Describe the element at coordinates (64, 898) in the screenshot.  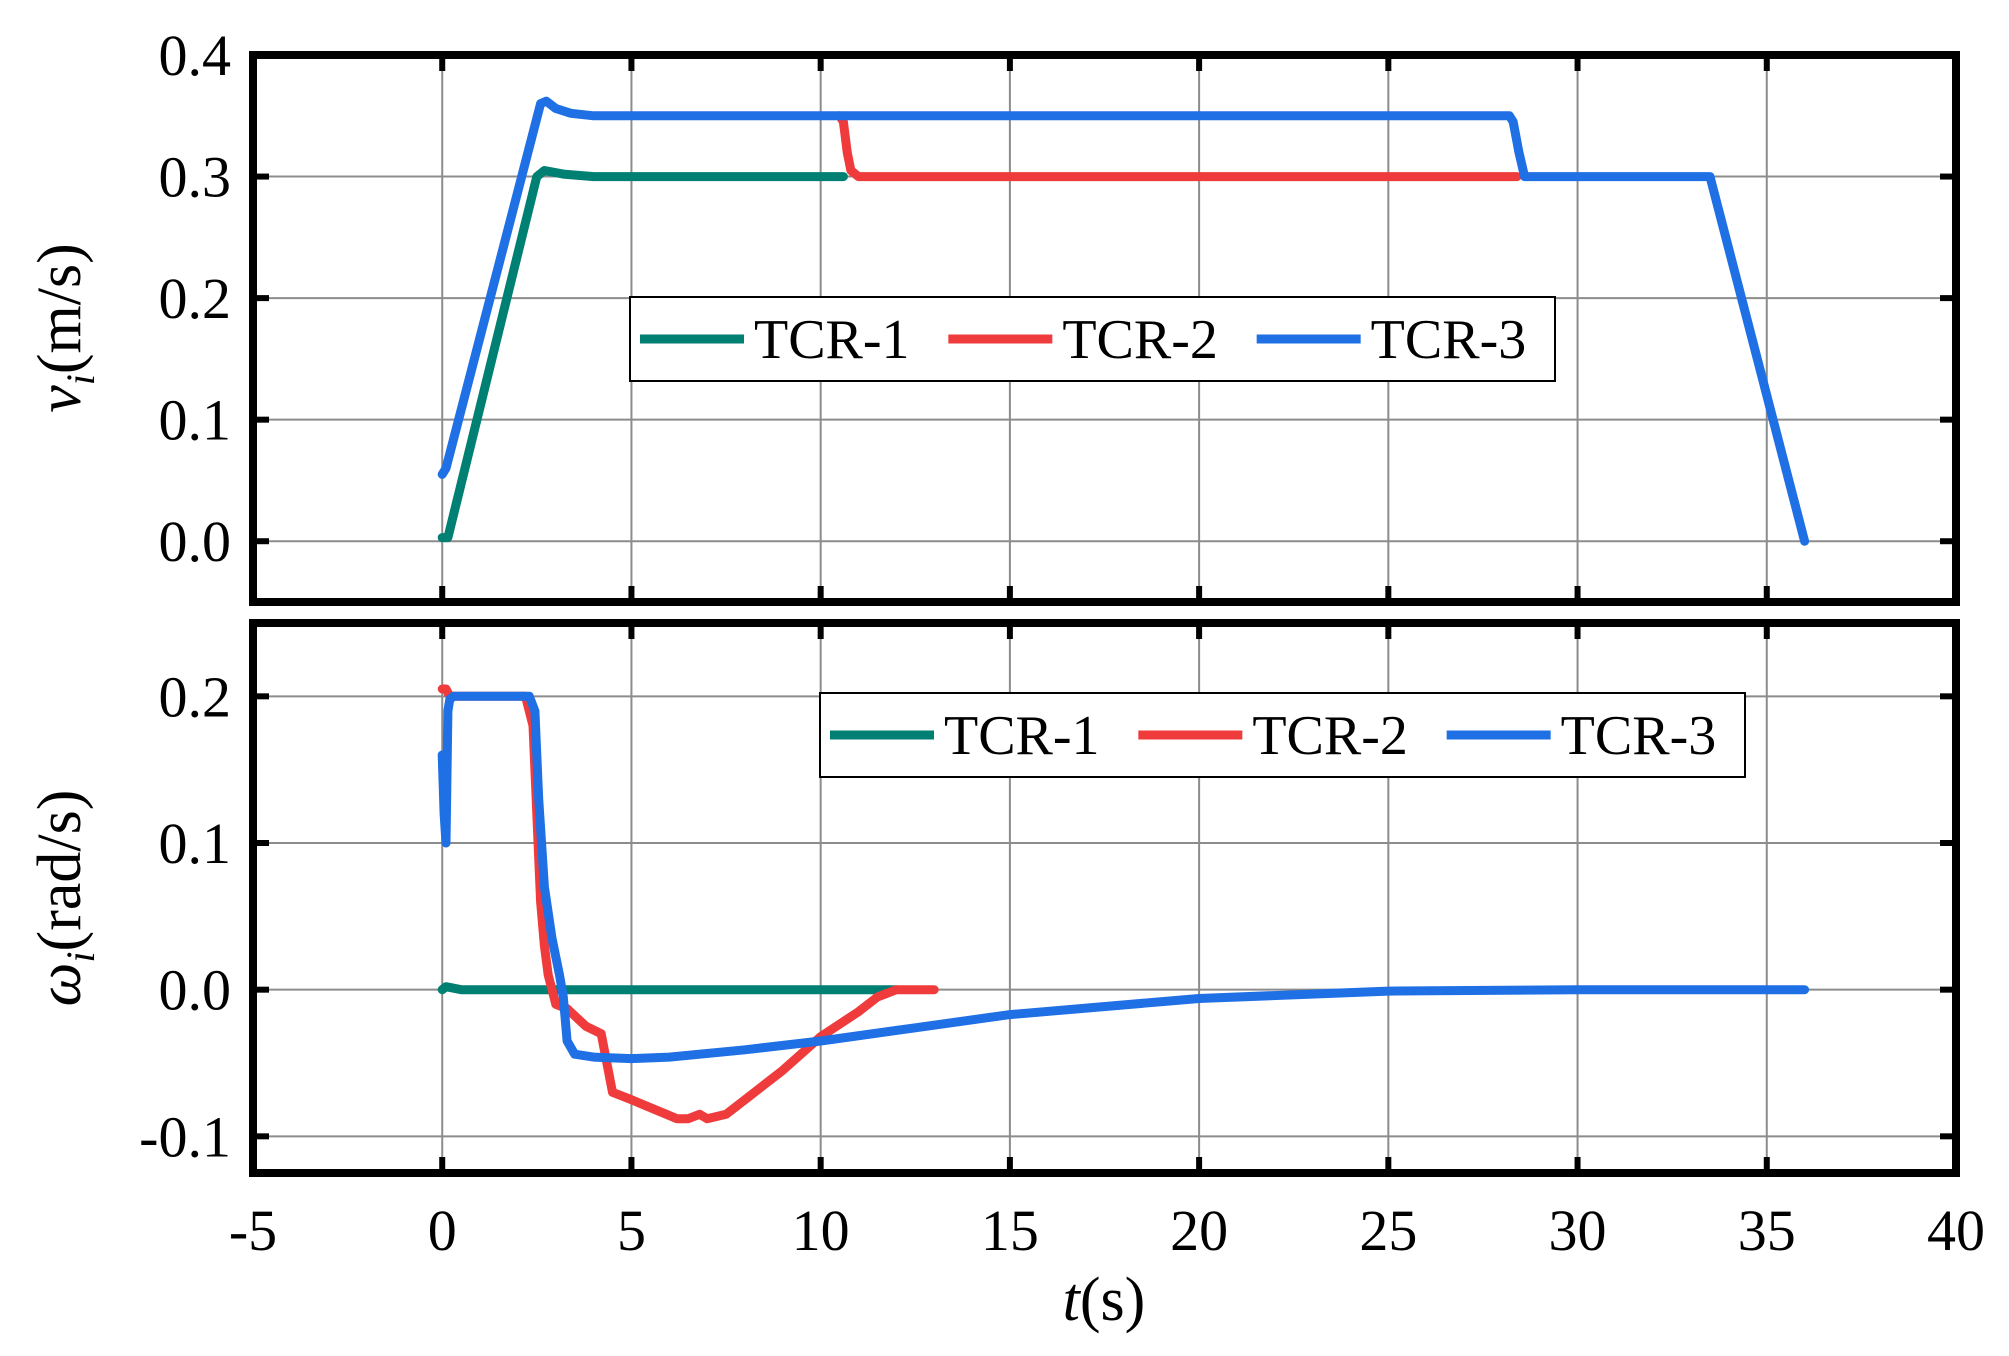
I see `angular-velocity-y-axis-label: ωi(rad/s)` at that location.